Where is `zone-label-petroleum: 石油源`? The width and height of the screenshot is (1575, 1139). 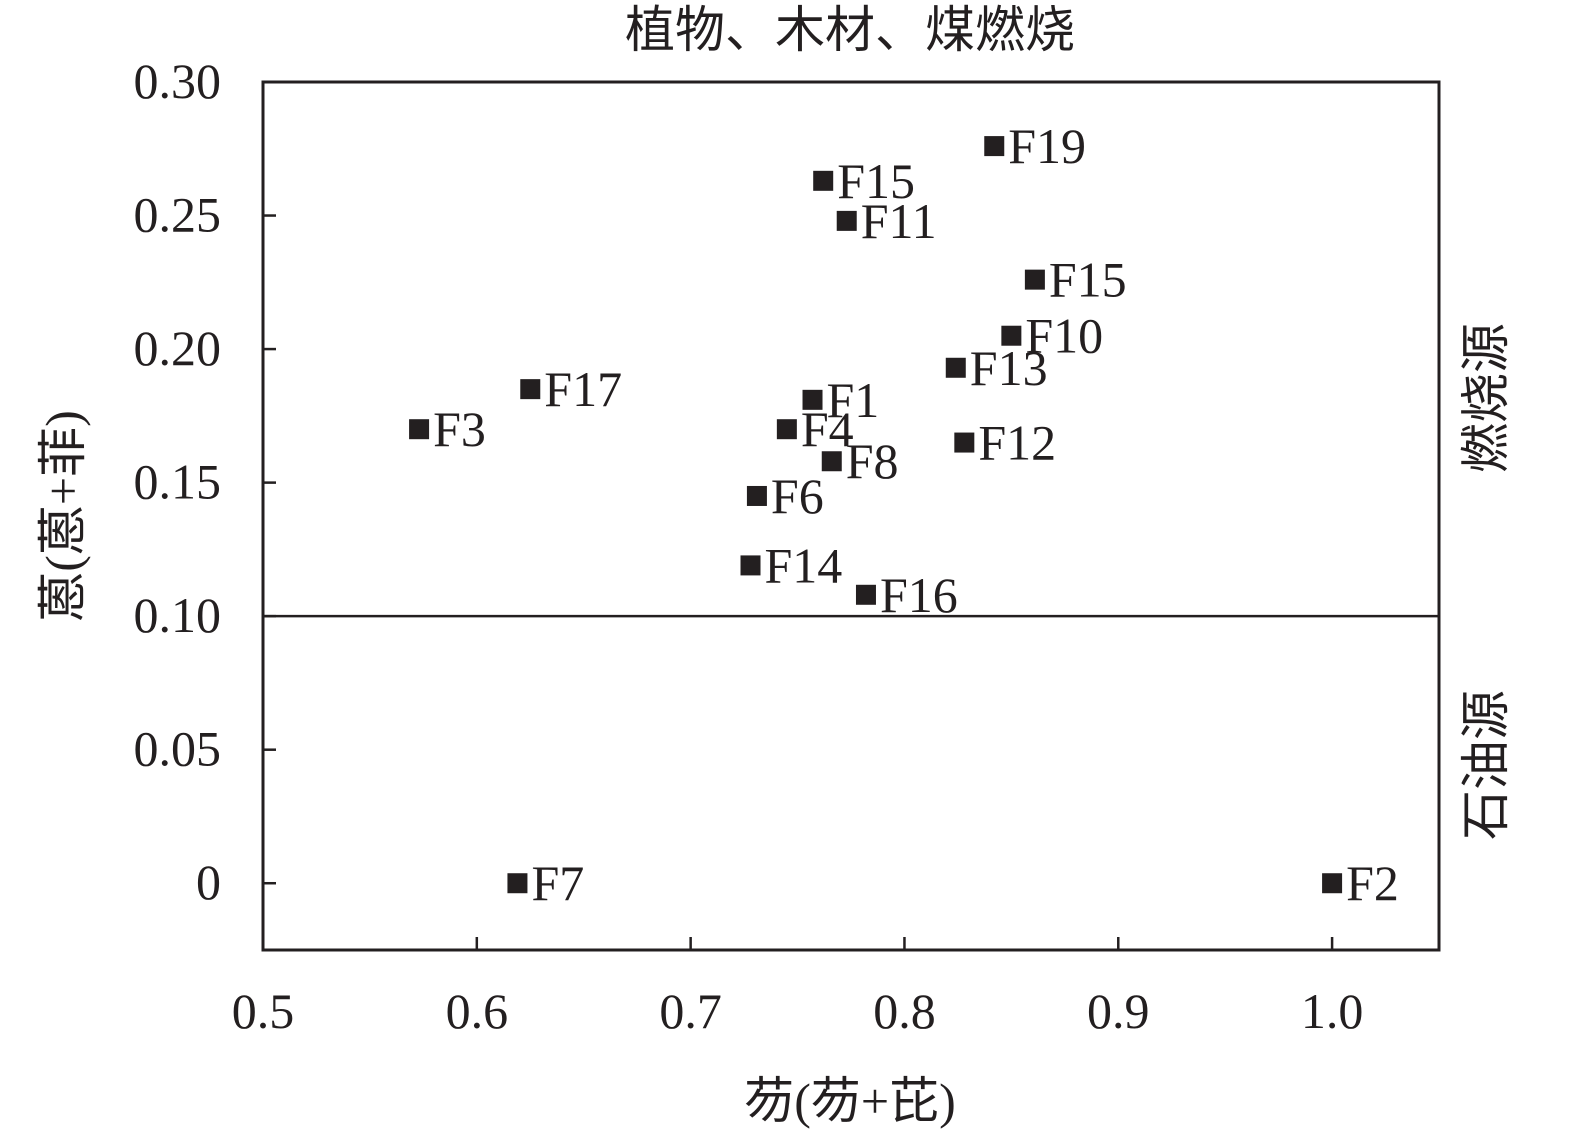
zone-label-petroleum: 石油源 is located at coordinates (1486, 765).